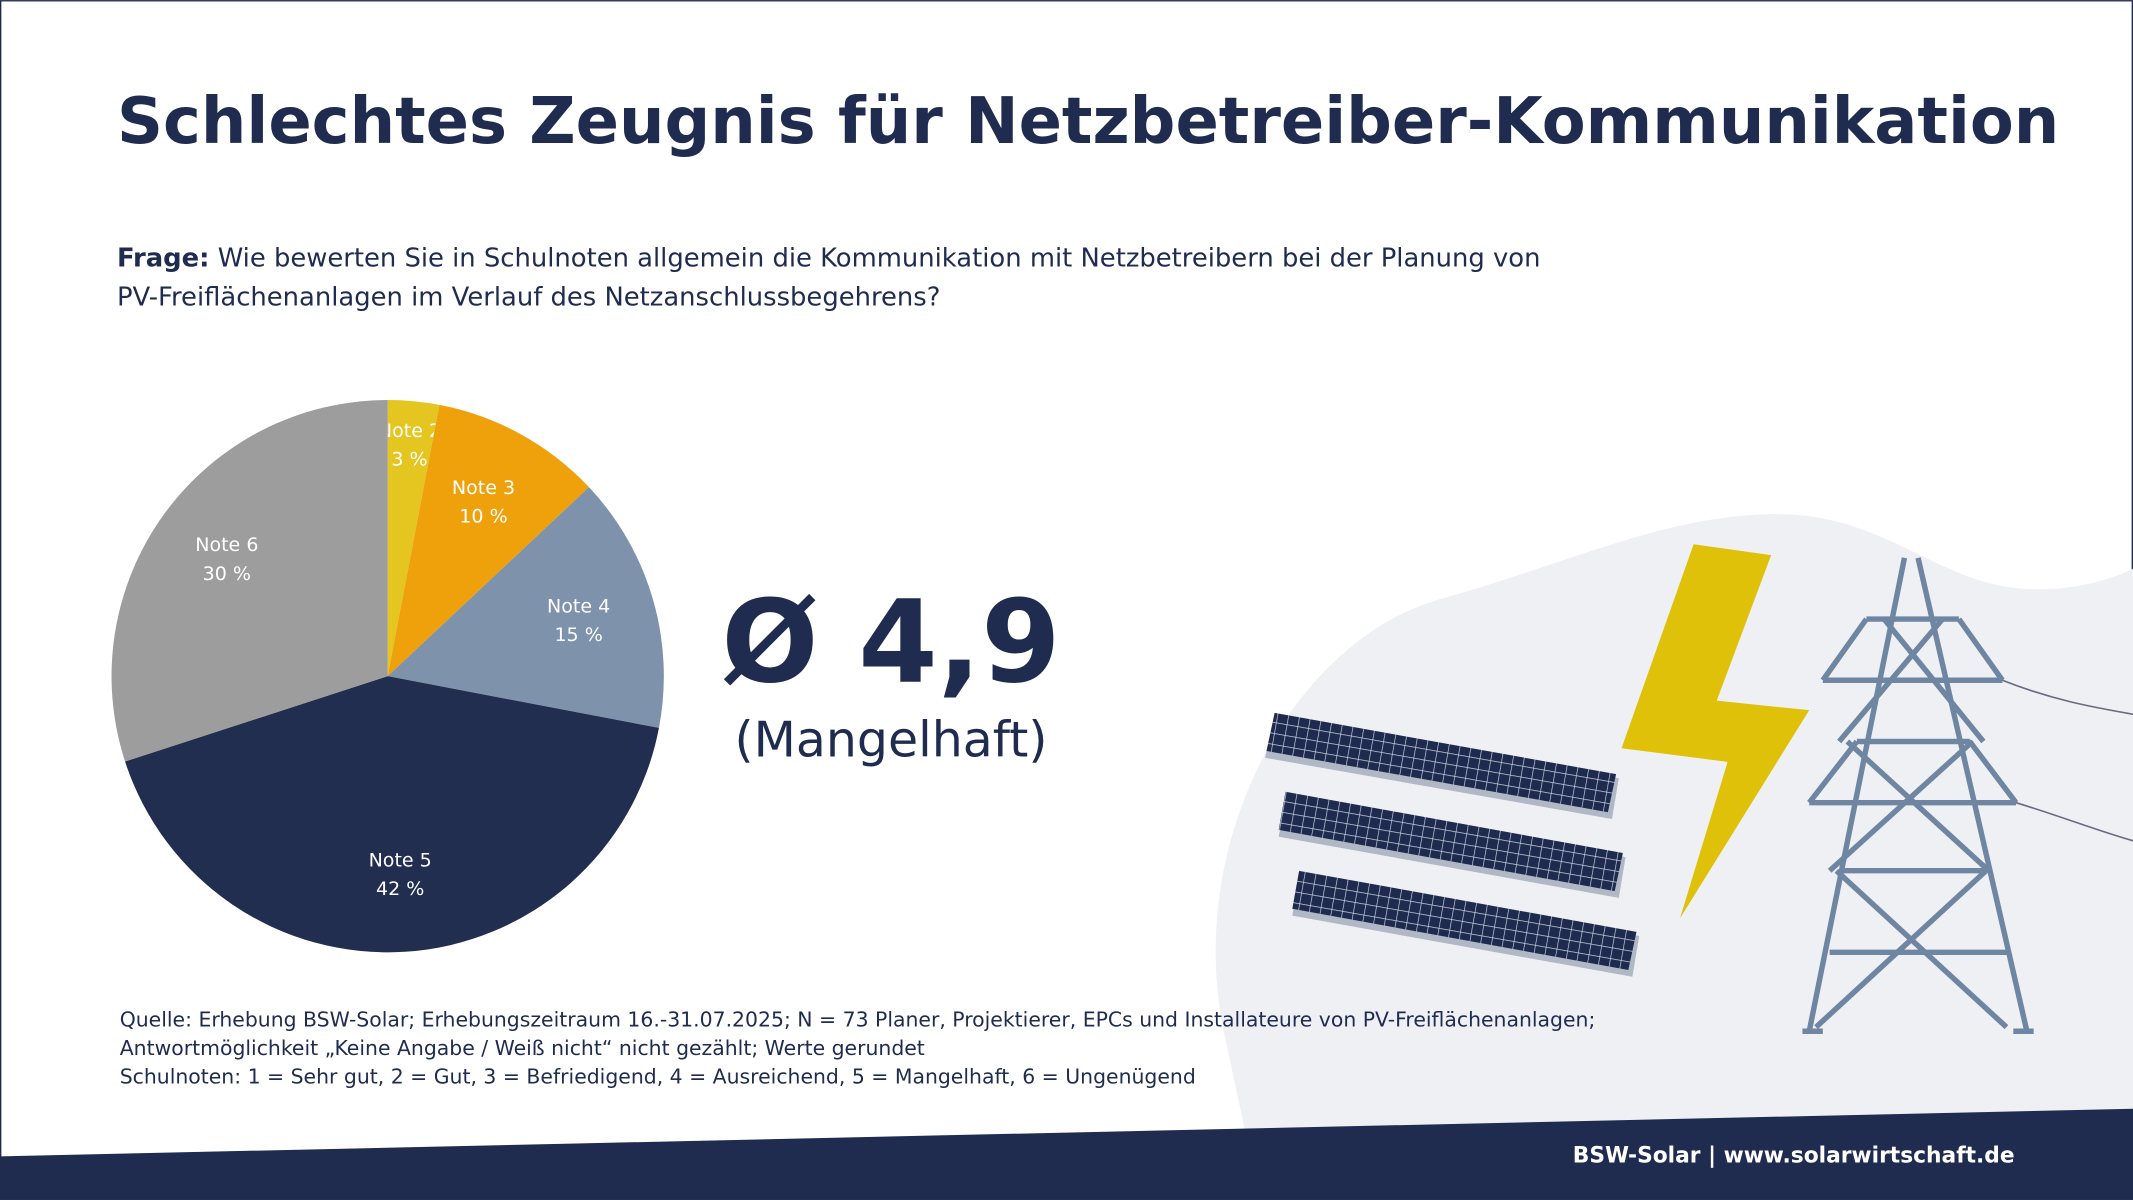  I want to click on footer: BSW-Solar | www.solarwirtschaft.de, so click(1794, 1155).